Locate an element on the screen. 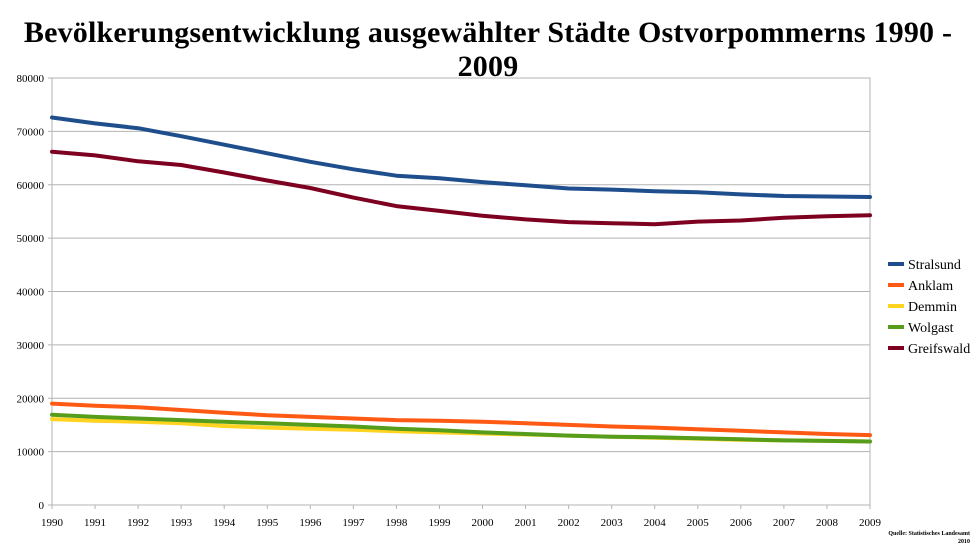 The width and height of the screenshot is (976, 550). legend-label: Wolgast is located at coordinates (931, 328).